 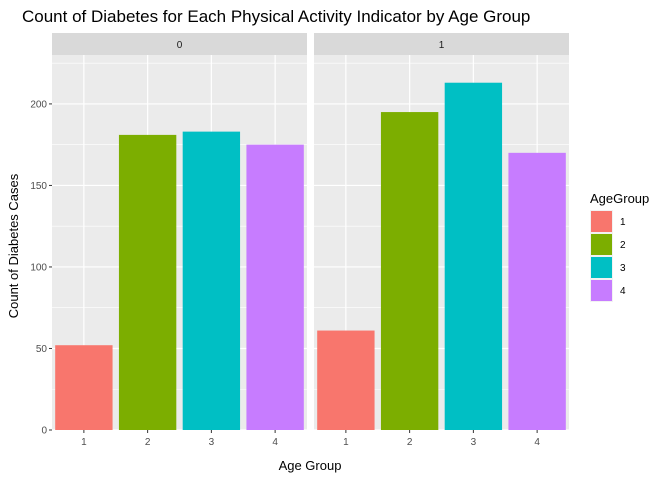 What do you see at coordinates (44, 431) in the screenshot?
I see `y-tick-label: 0` at bounding box center [44, 431].